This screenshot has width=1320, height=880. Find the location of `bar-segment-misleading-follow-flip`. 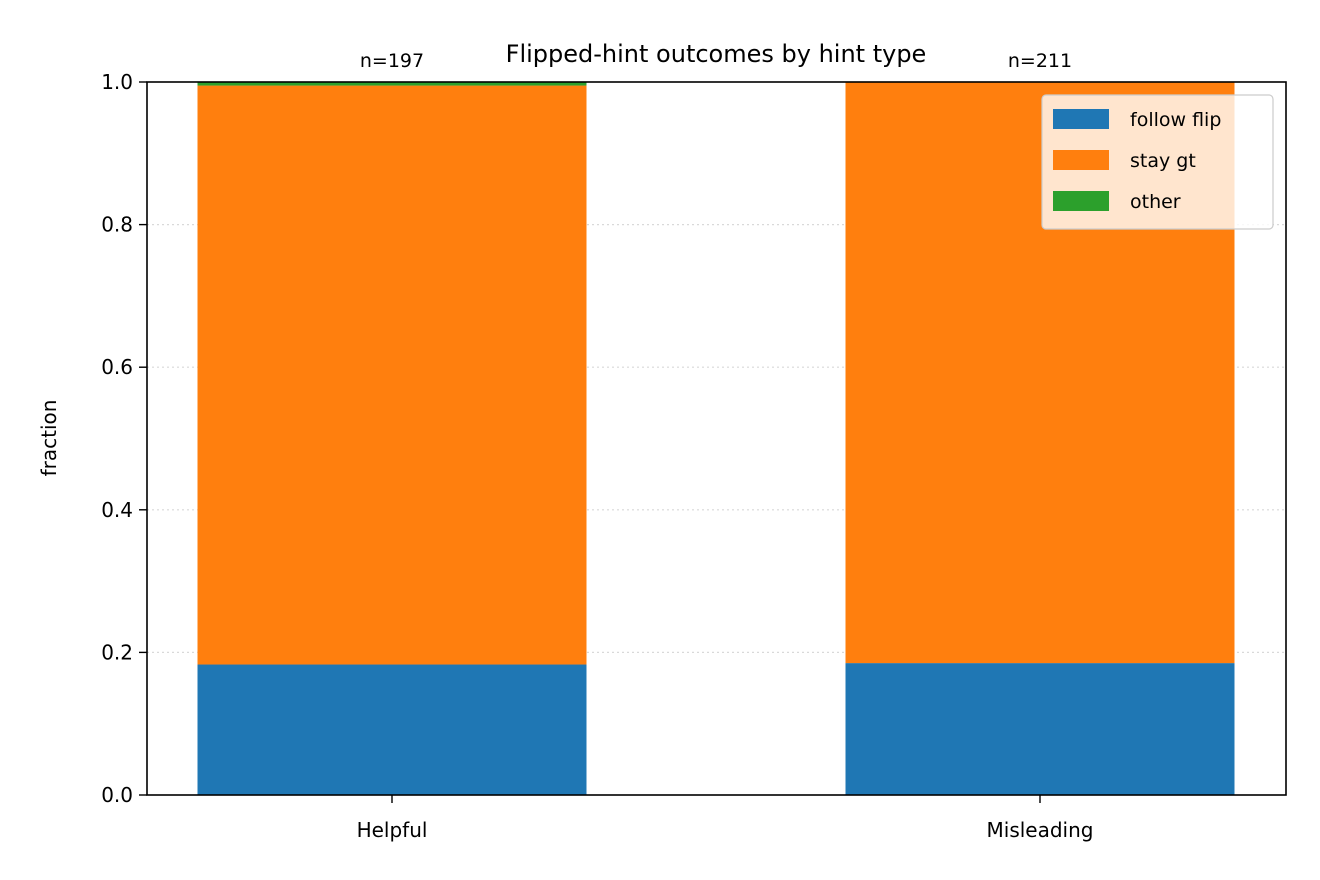

bar-segment-misleading-follow-flip is located at coordinates (1040, 729).